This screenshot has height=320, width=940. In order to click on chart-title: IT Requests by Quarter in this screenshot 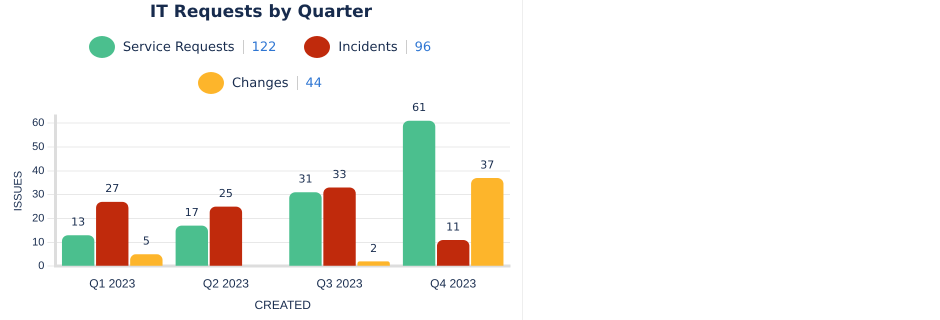, I will do `click(261, 12)`.